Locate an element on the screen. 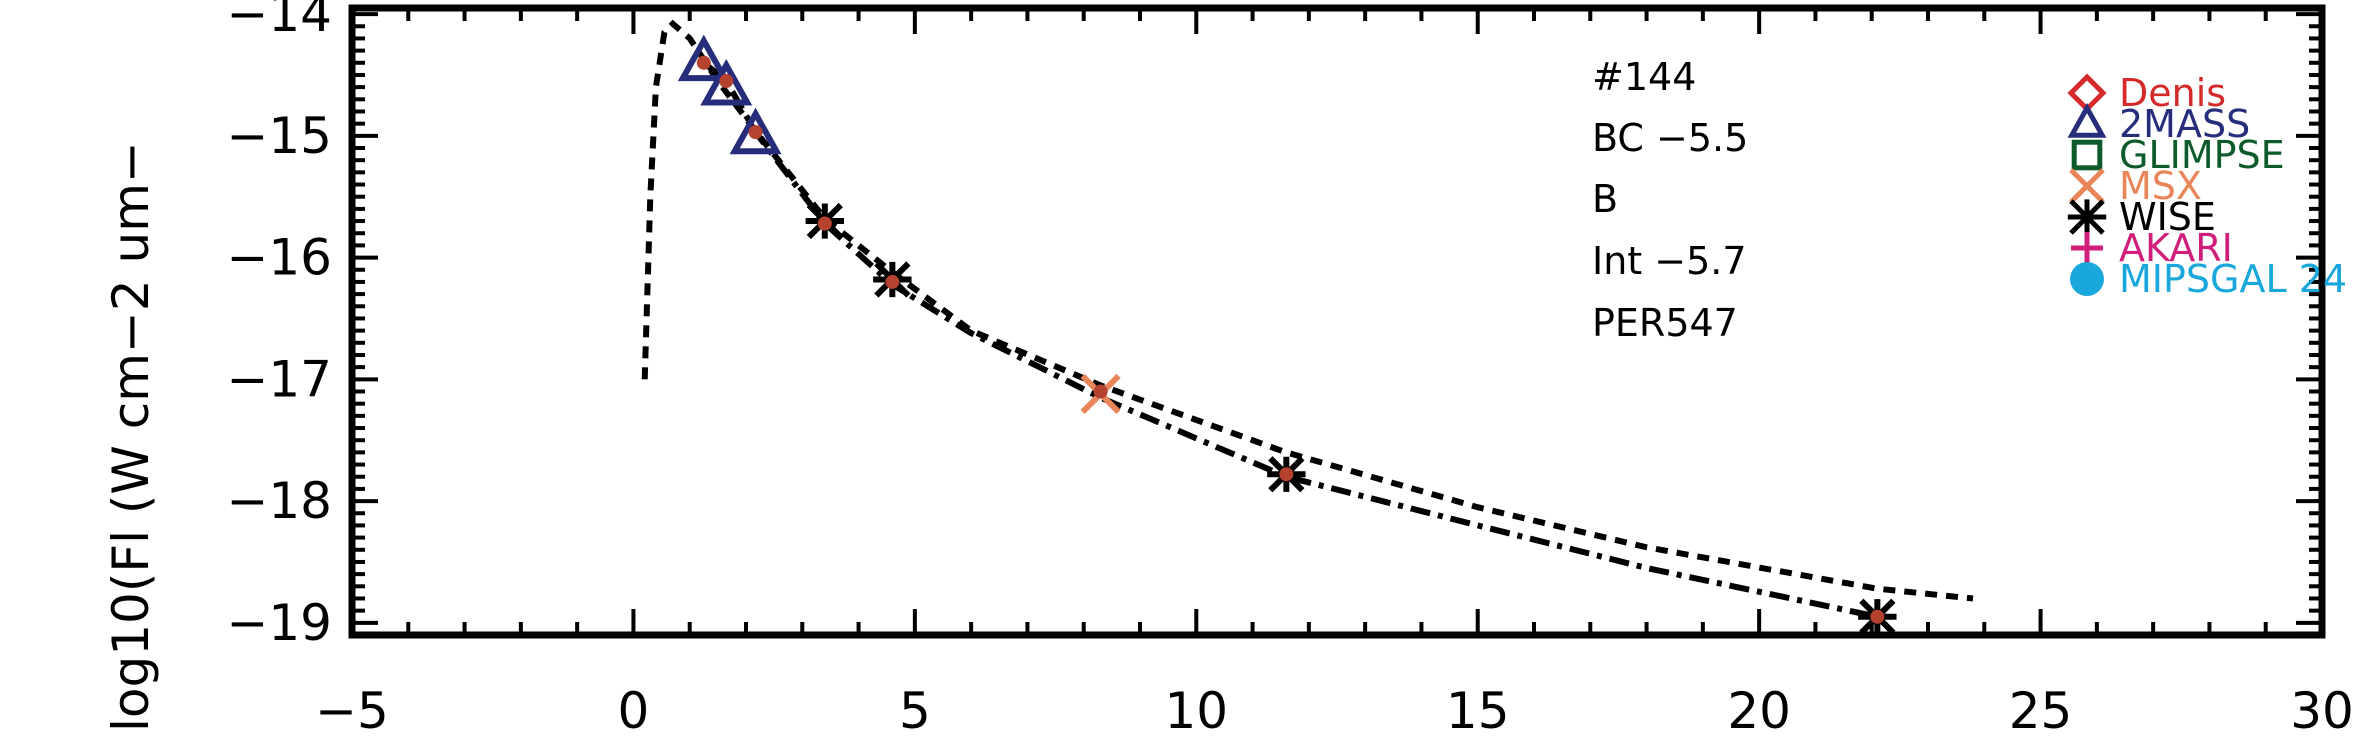 Image resolution: width=2361 pixels, height=750 pixels. x-tick-label: 20 is located at coordinates (1759, 711).